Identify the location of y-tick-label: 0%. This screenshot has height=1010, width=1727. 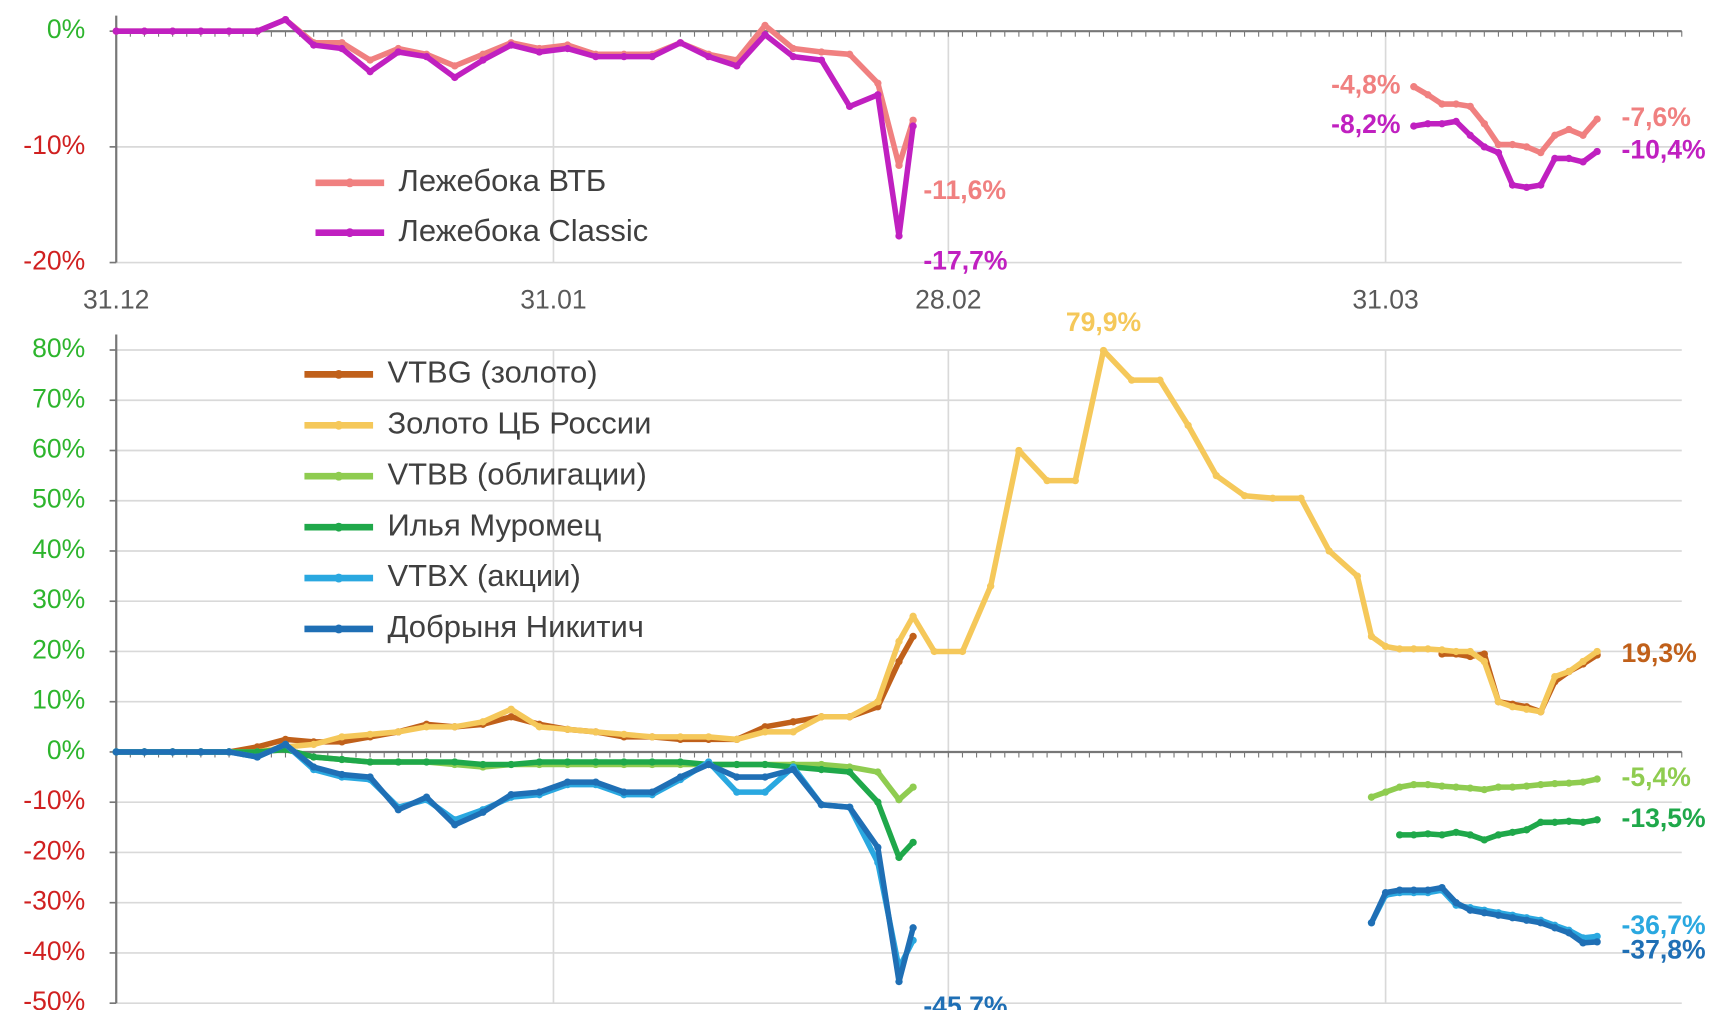
(66, 29).